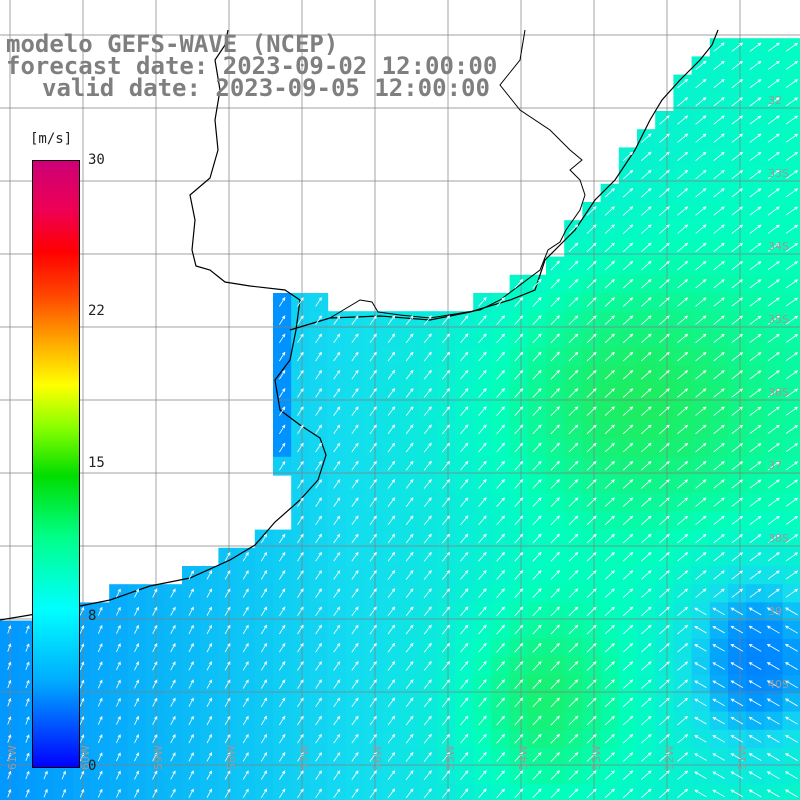  I want to click on lon-label: 59W, so click(158, 757).